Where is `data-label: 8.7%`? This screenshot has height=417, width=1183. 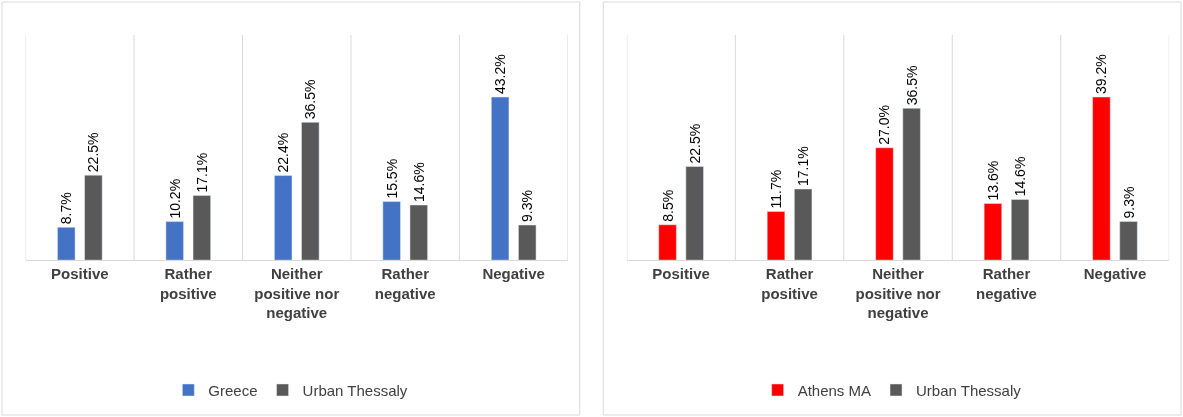 data-label: 8.7% is located at coordinates (66, 208).